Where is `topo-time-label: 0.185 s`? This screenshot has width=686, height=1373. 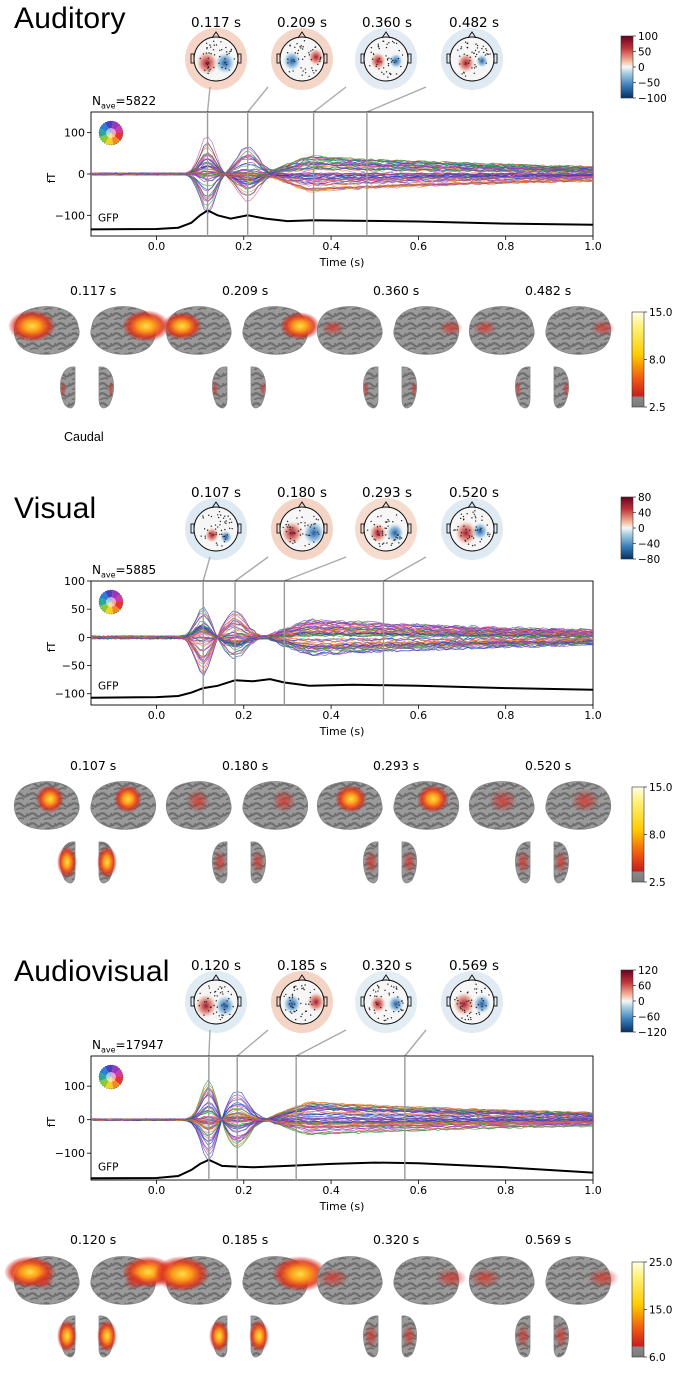
topo-time-label: 0.185 s is located at coordinates (302, 966).